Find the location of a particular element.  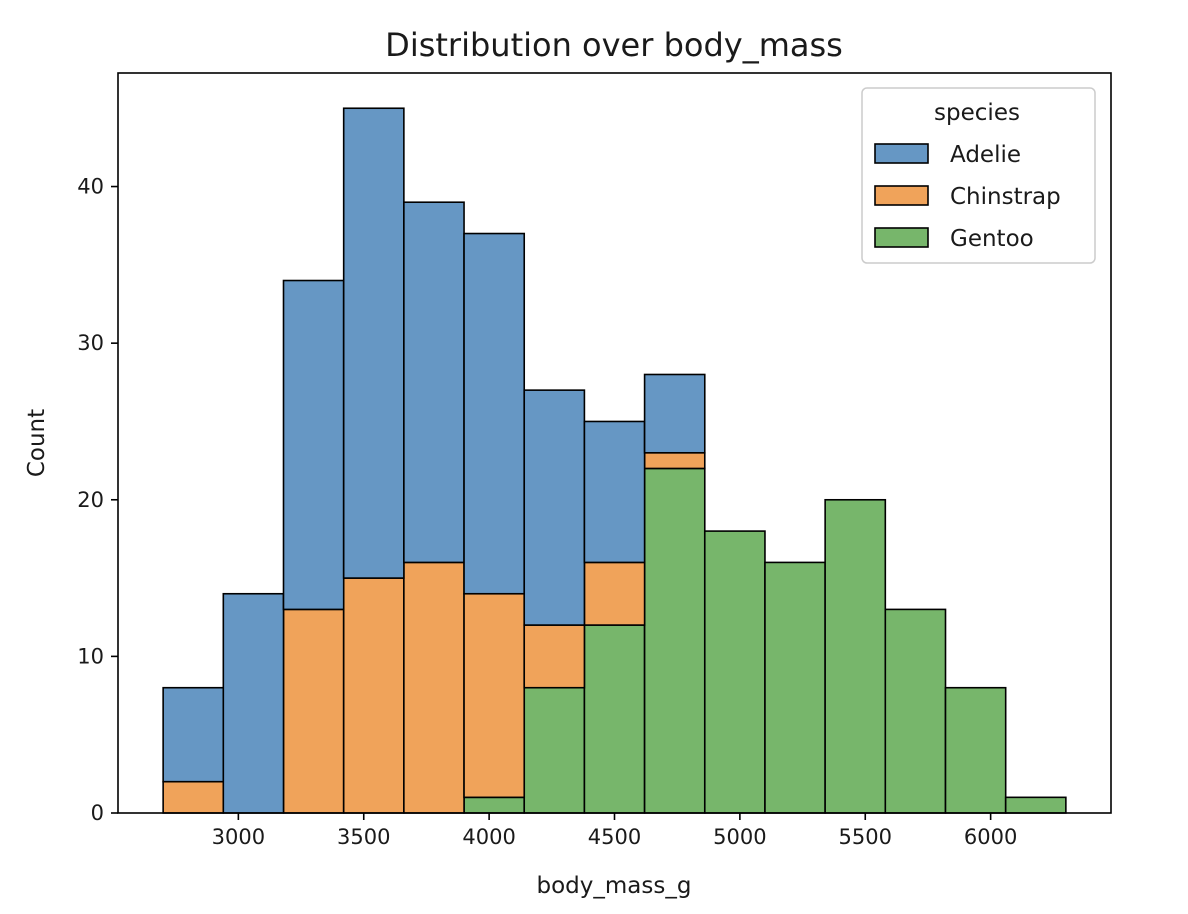

chart-title: Distribution over body_mass is located at coordinates (614, 45).